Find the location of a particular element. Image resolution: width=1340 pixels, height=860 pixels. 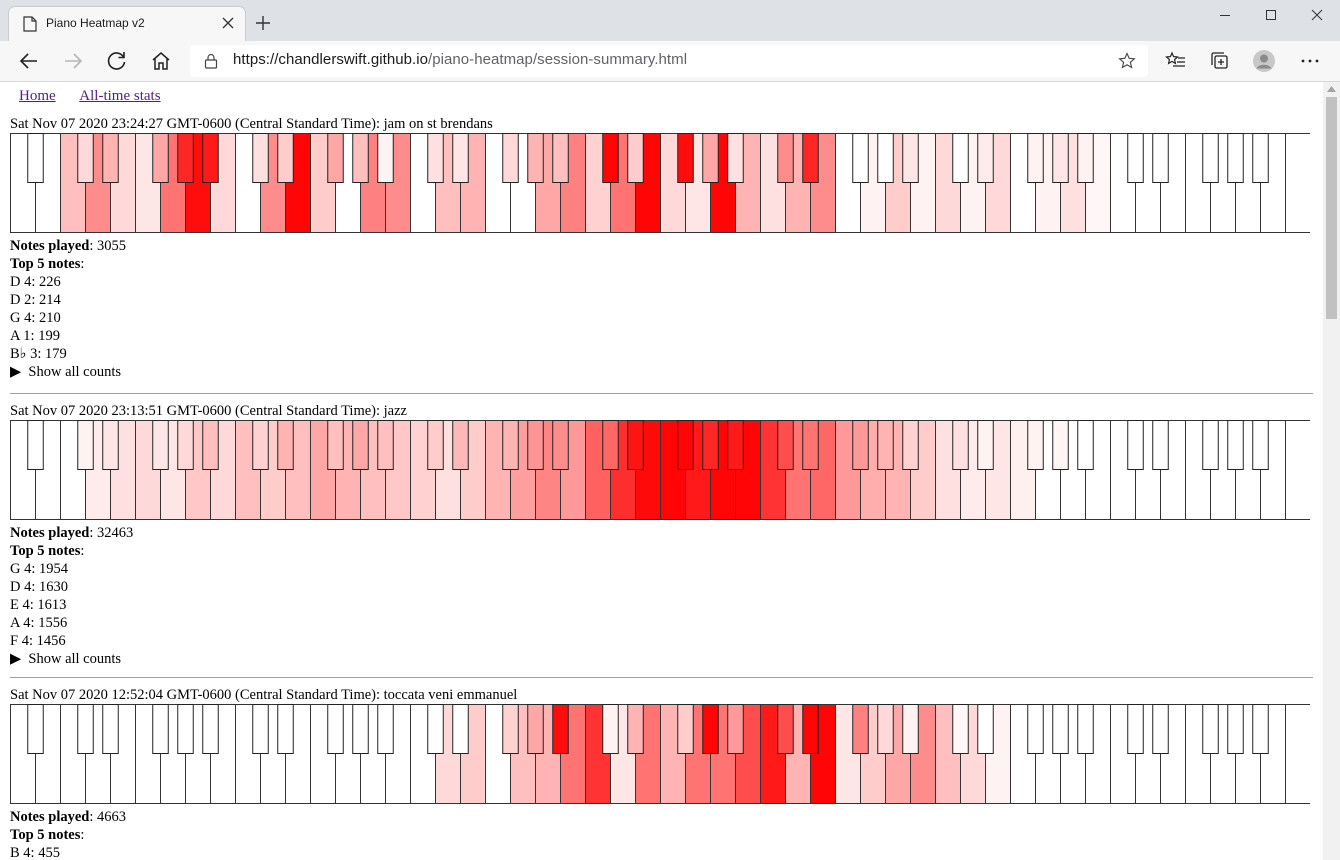

lock-icon is located at coordinates (211, 61).